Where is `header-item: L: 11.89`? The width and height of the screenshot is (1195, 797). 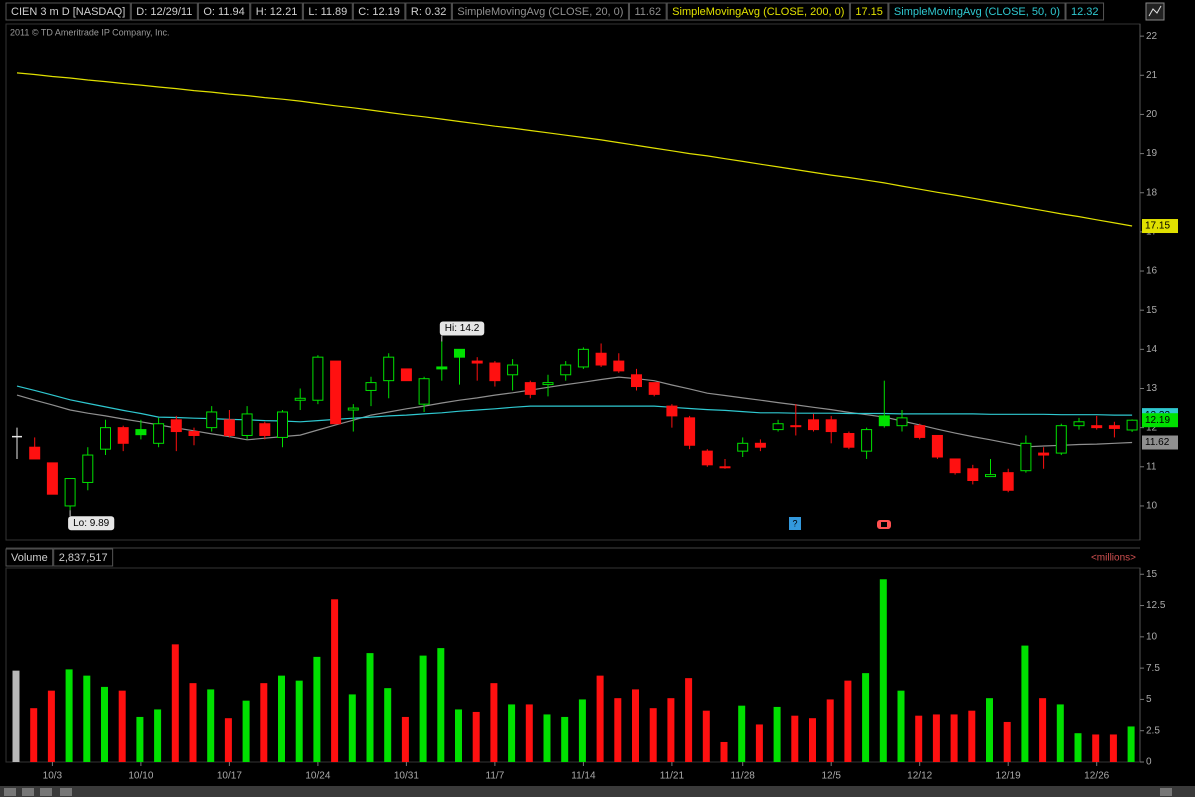
header-item: L: 11.89 is located at coordinates (327, 12).